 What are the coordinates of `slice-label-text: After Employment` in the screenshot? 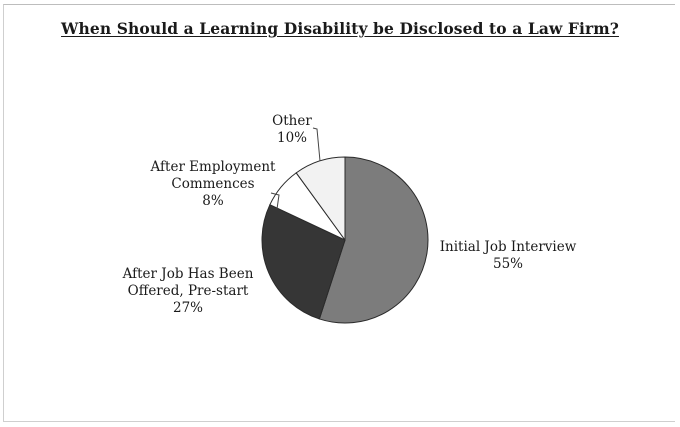 It's located at (213, 167).